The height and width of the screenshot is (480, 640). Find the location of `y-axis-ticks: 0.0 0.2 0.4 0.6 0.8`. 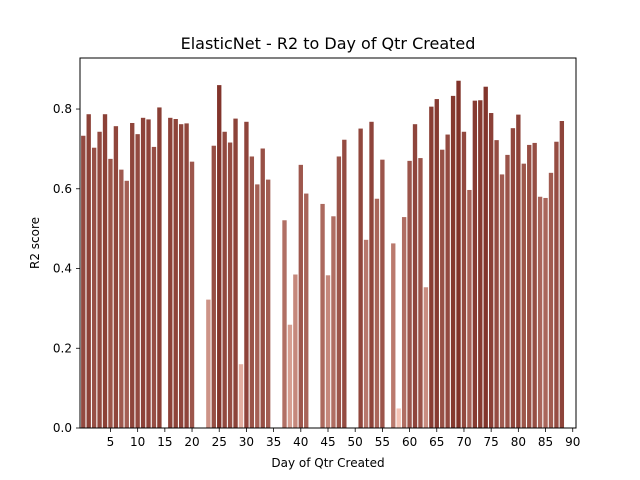

y-axis-ticks: 0.0 0.2 0.4 0.6 0.8 is located at coordinates (66, 268).